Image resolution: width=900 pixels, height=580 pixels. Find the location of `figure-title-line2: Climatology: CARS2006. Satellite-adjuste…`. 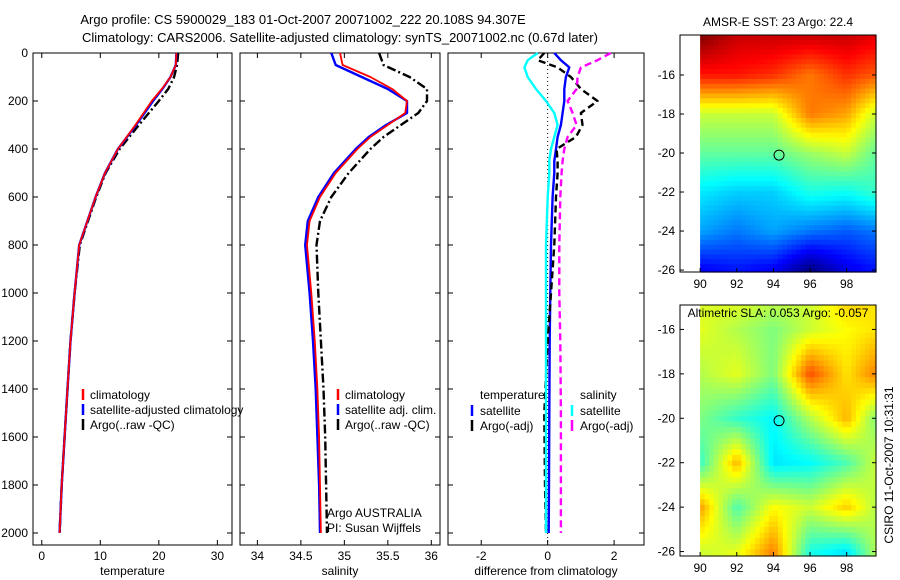

figure-title-line2: Climatology: CARS2006. Satellite-adjuste… is located at coordinates (340, 37).